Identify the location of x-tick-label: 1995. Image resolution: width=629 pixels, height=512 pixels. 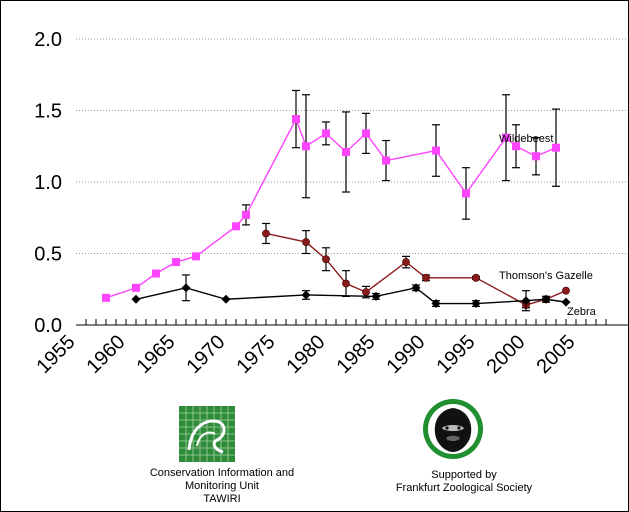
(456, 354).